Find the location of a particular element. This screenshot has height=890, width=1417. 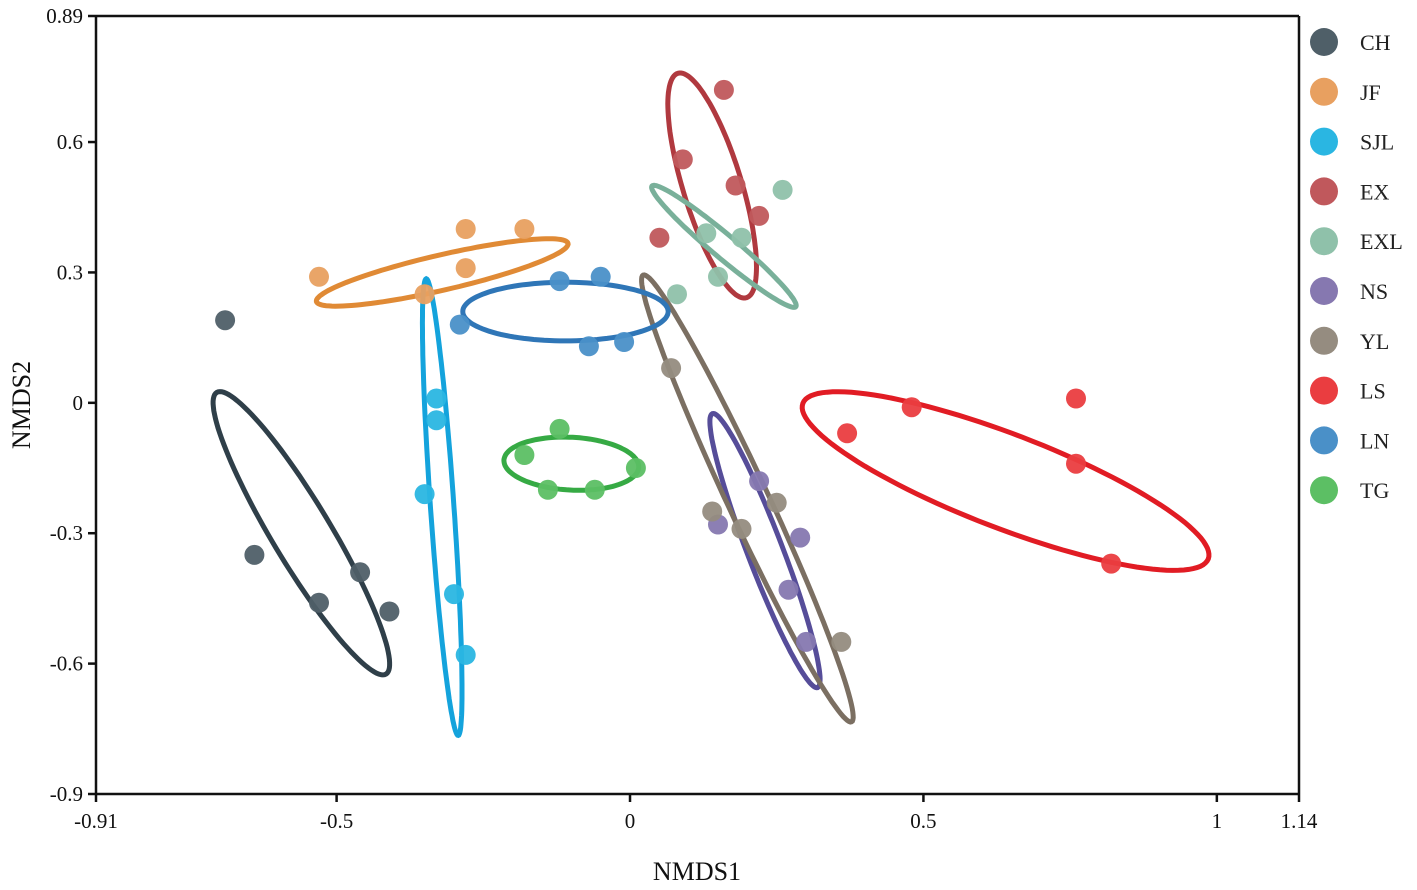

legend-marker-yl is located at coordinates (1324, 340).